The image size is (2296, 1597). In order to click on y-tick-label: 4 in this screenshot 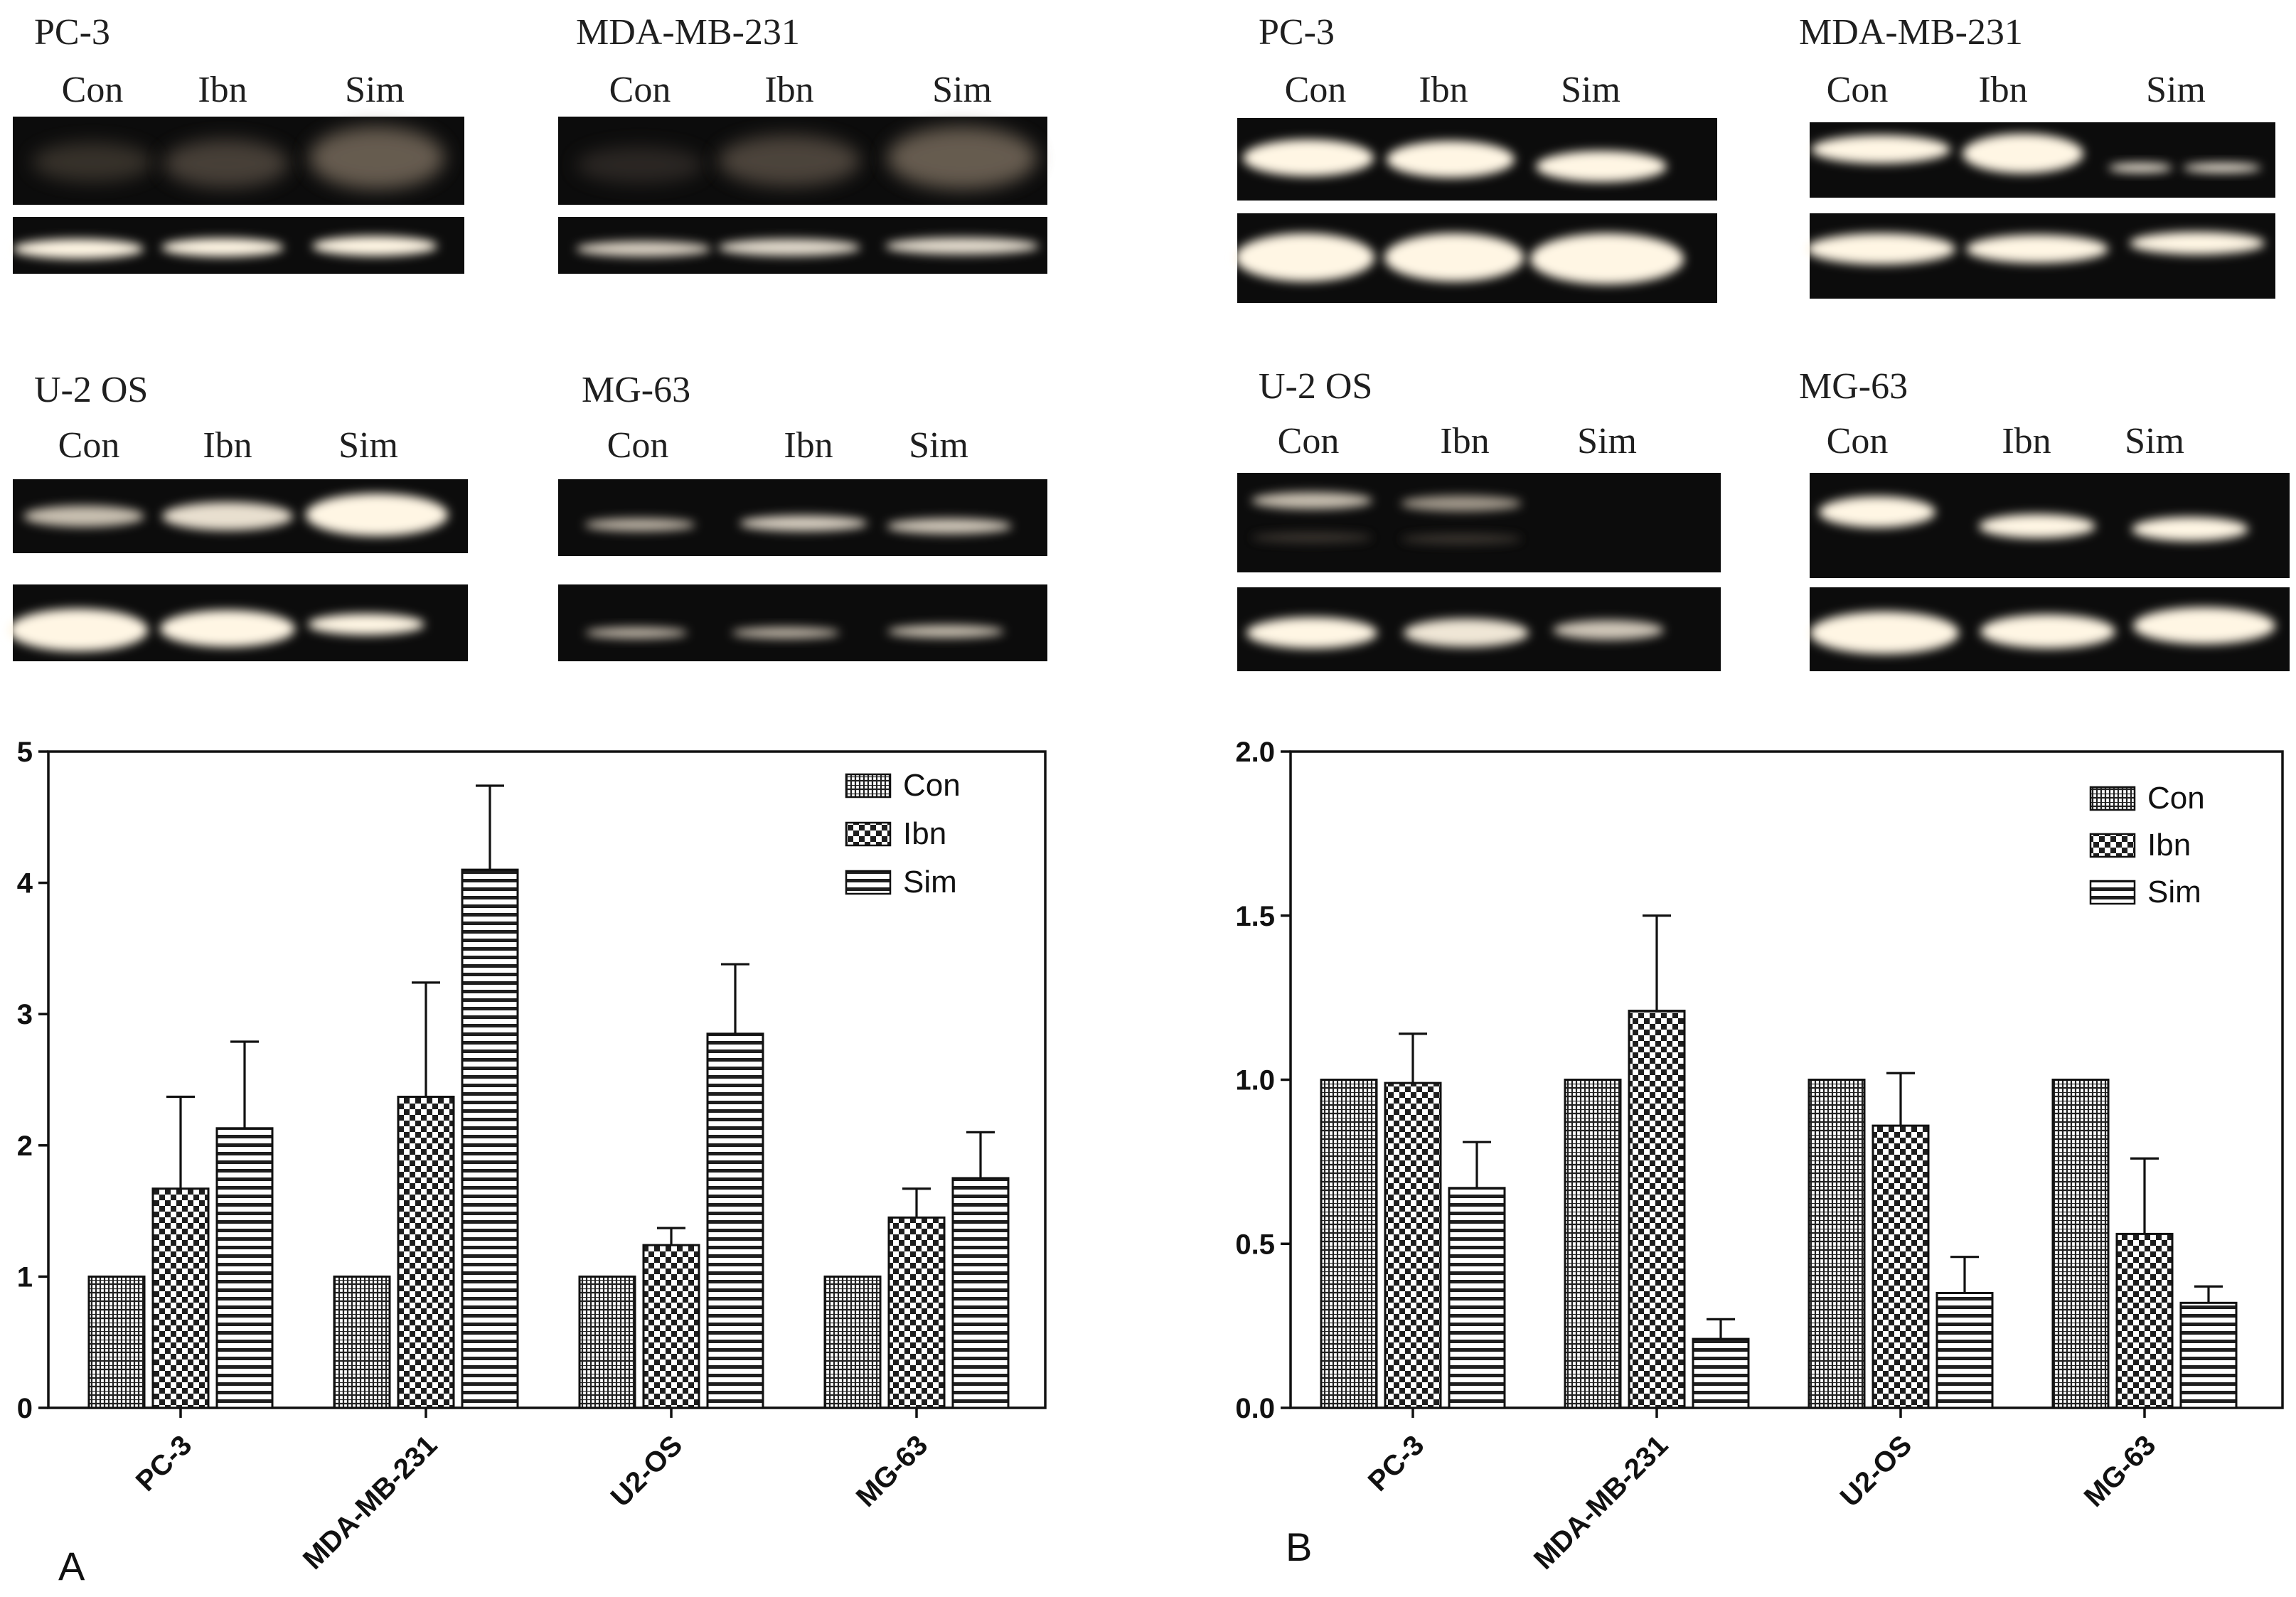, I will do `click(25, 883)`.